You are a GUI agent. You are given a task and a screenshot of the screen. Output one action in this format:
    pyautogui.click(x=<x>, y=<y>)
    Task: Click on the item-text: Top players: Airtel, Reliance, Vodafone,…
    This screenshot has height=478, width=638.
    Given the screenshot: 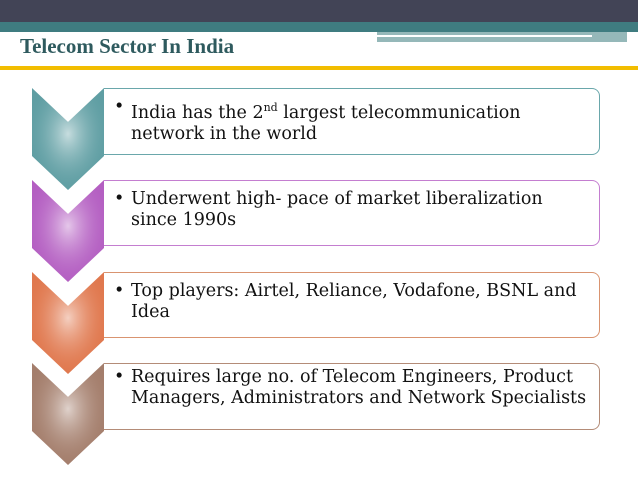 What is the action you would take?
    pyautogui.click(x=354, y=301)
    